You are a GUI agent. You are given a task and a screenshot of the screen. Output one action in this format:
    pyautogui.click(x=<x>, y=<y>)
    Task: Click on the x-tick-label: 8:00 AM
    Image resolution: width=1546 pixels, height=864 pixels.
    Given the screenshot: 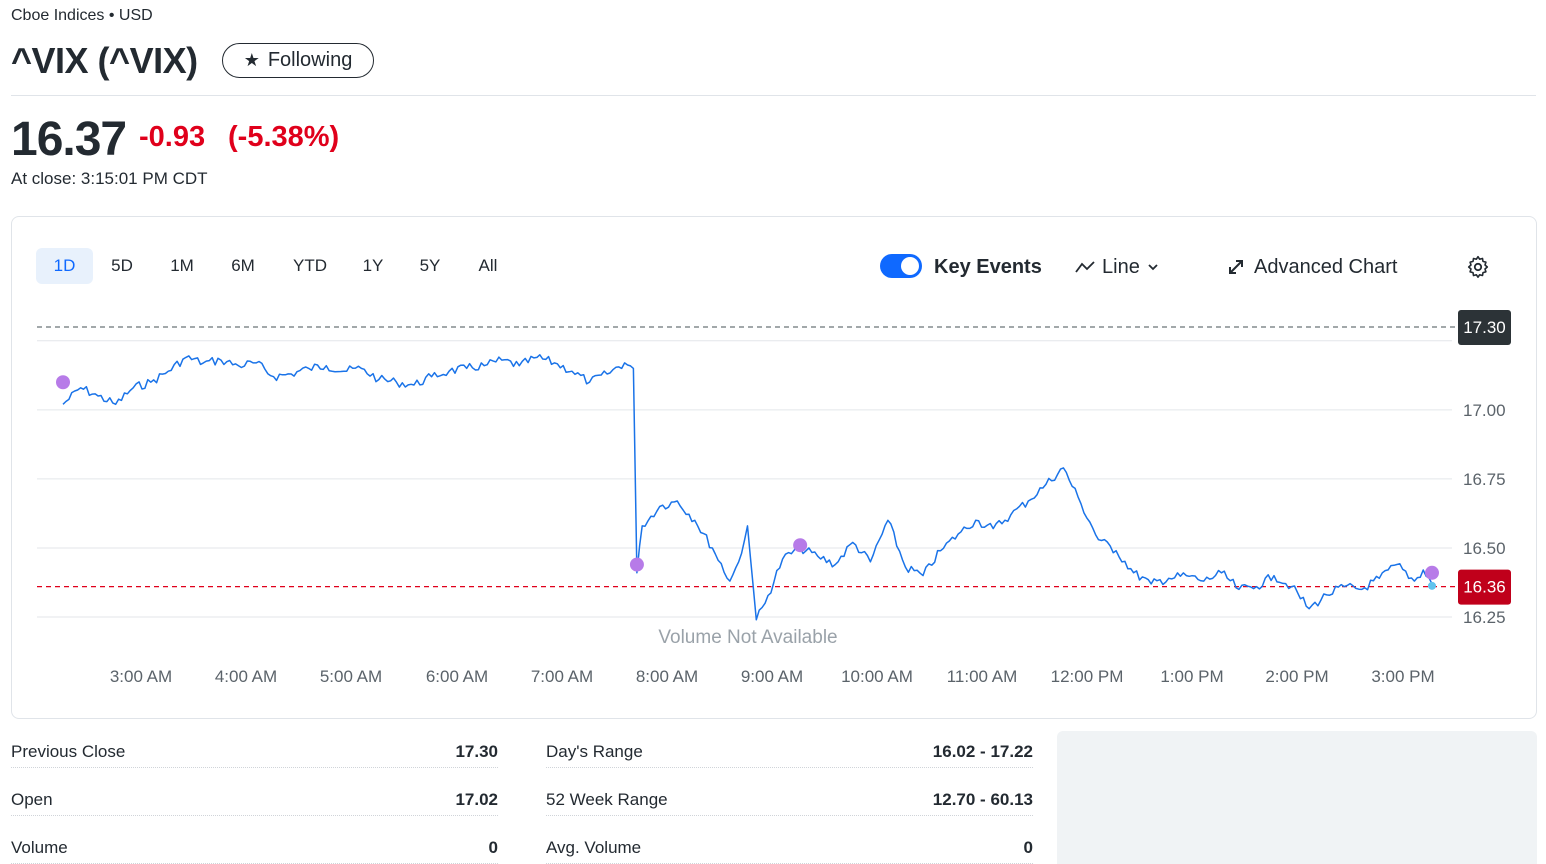 What is the action you would take?
    pyautogui.click(x=667, y=676)
    